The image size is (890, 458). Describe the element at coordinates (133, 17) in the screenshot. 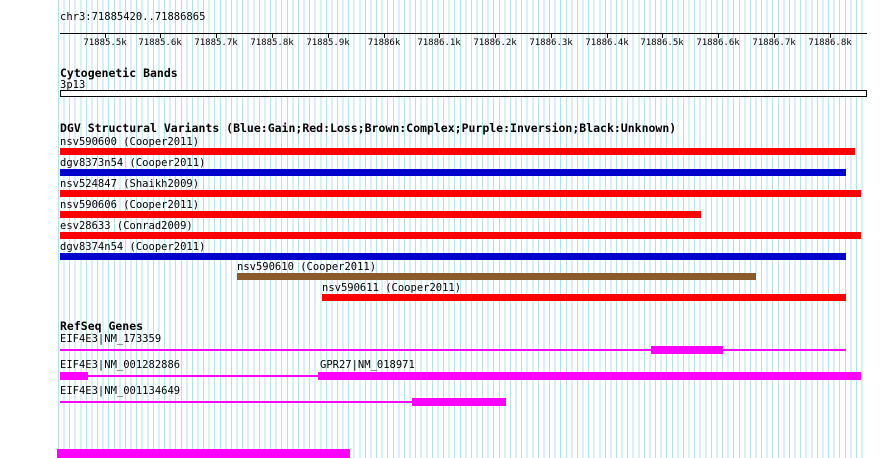

I see `region-coordinates: chr3:71885420..71886865` at that location.